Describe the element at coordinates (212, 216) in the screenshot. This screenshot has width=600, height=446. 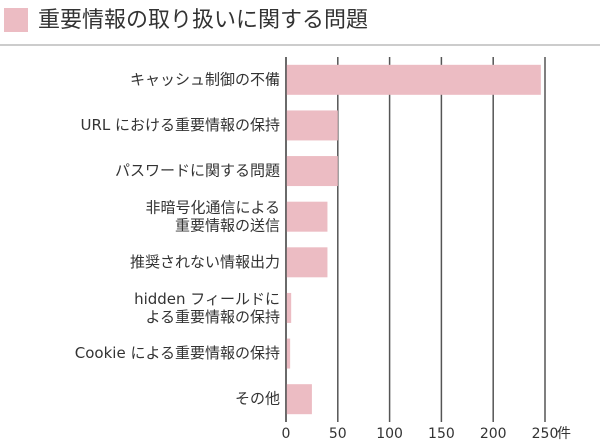
I see `y-tick-label: 非暗号化通信による重要情報の送信` at that location.